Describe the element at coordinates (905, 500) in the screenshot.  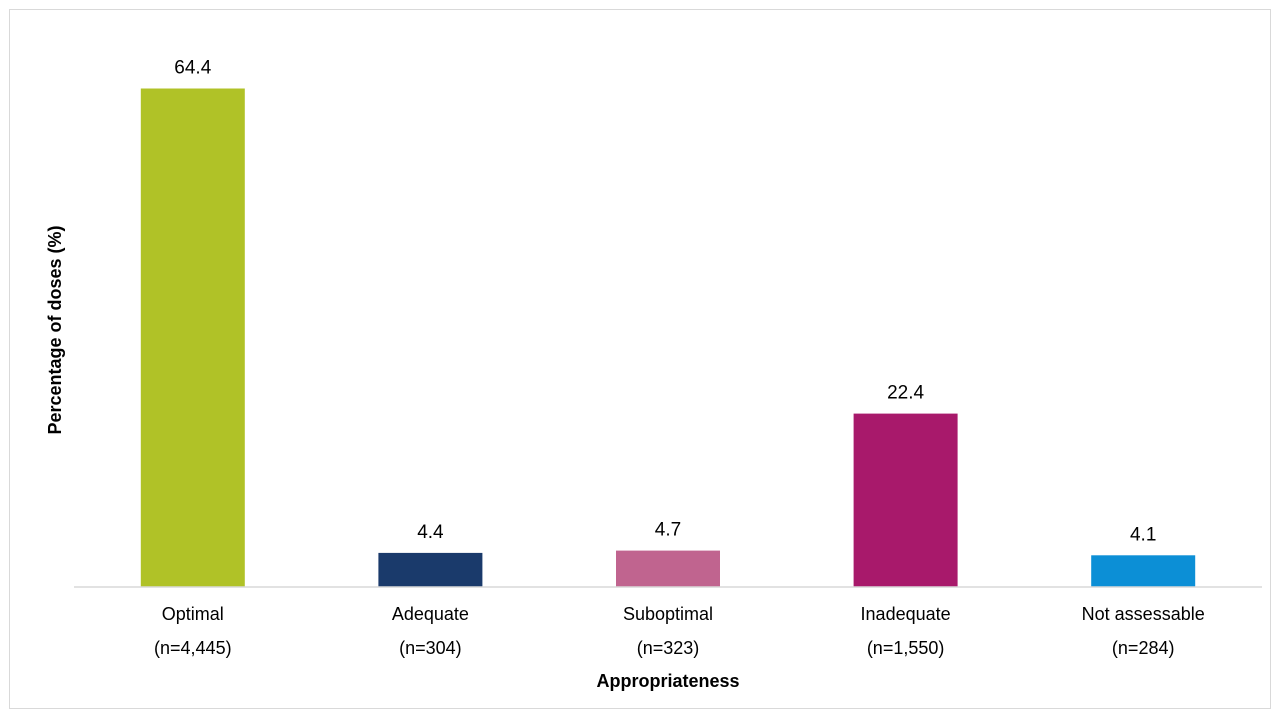
I see `bar-inadequate` at that location.